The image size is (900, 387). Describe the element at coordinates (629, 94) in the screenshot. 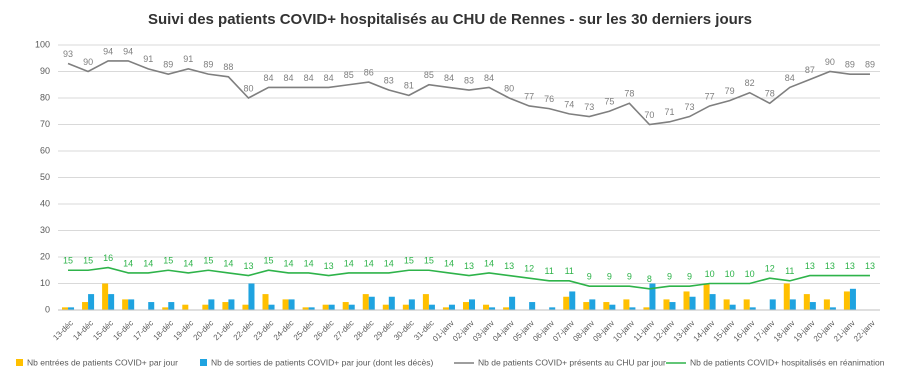

I see `data-label: 78` at that location.